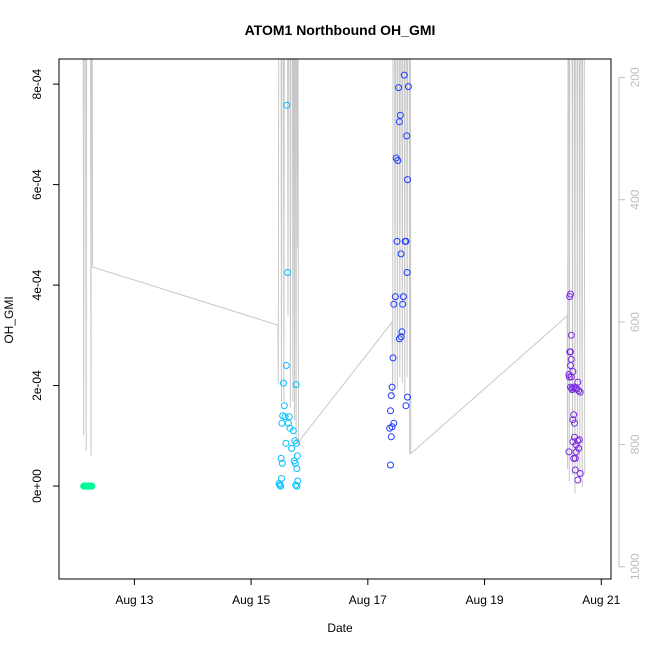 This screenshot has height=650, width=650. I want to click on x-tick-label: Aug 17, so click(368, 600).